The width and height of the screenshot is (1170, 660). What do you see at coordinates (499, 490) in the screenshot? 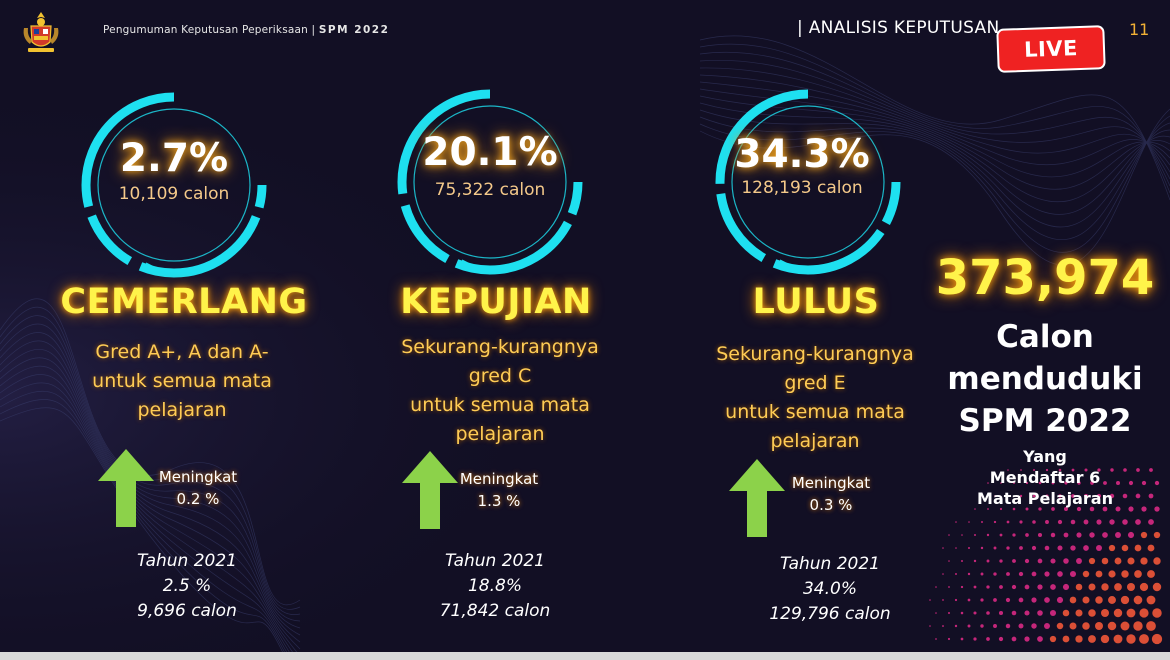
I see `trend-indicator: Meningkat 1.3 %` at bounding box center [499, 490].